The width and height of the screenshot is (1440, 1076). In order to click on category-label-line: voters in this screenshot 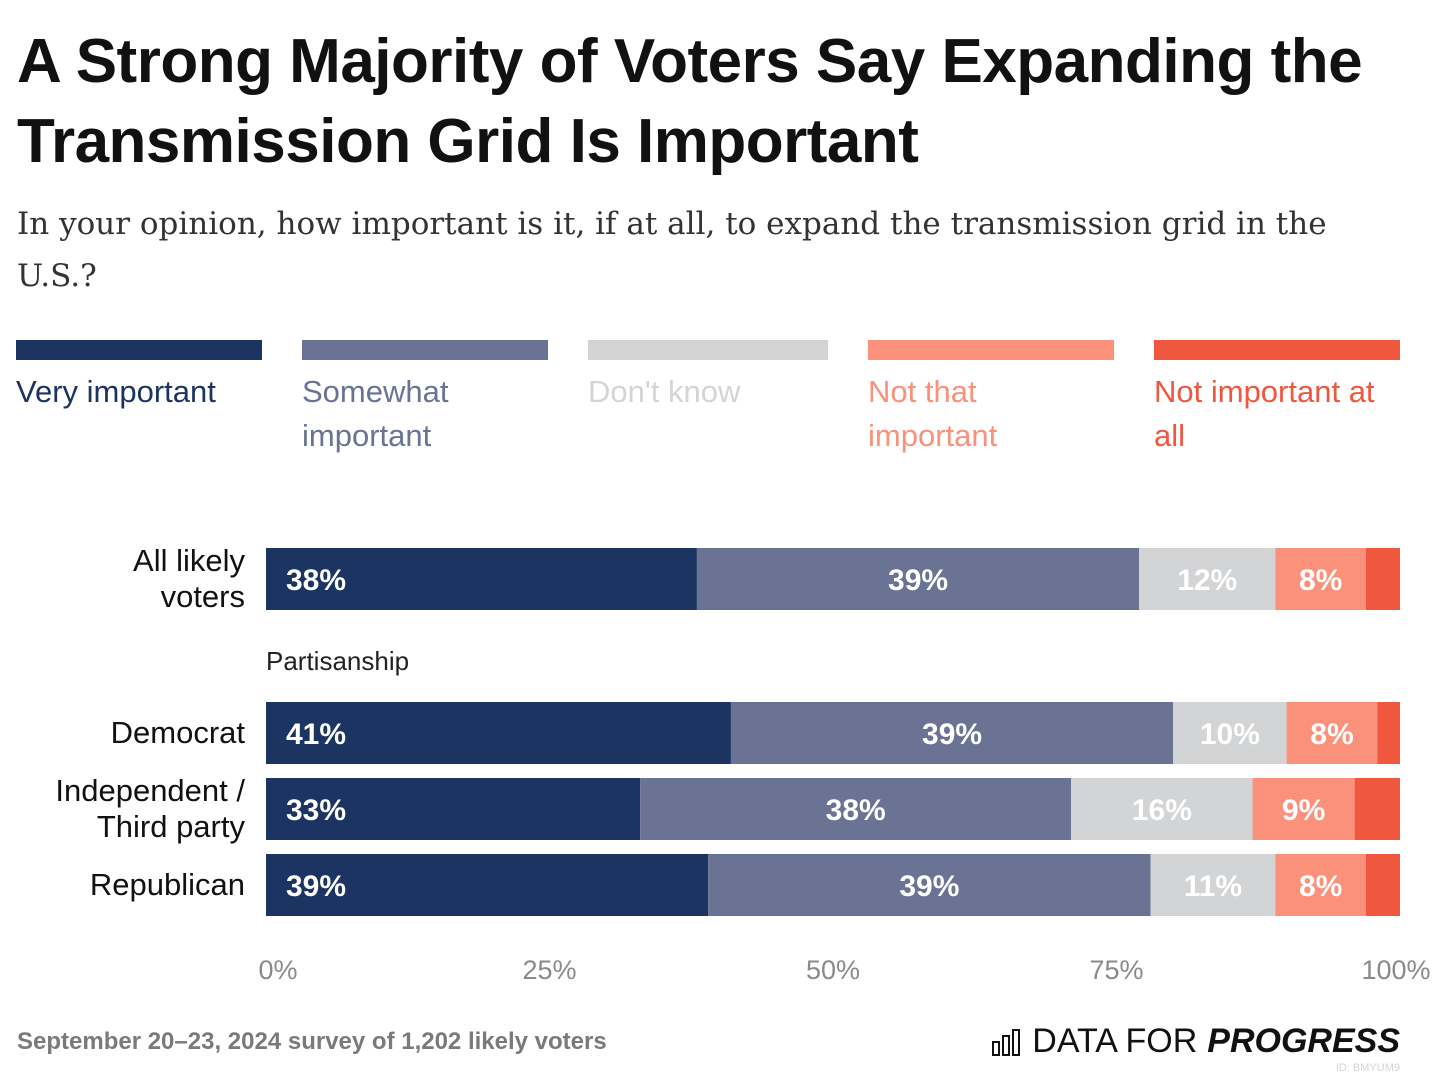, I will do `click(202, 596)`.